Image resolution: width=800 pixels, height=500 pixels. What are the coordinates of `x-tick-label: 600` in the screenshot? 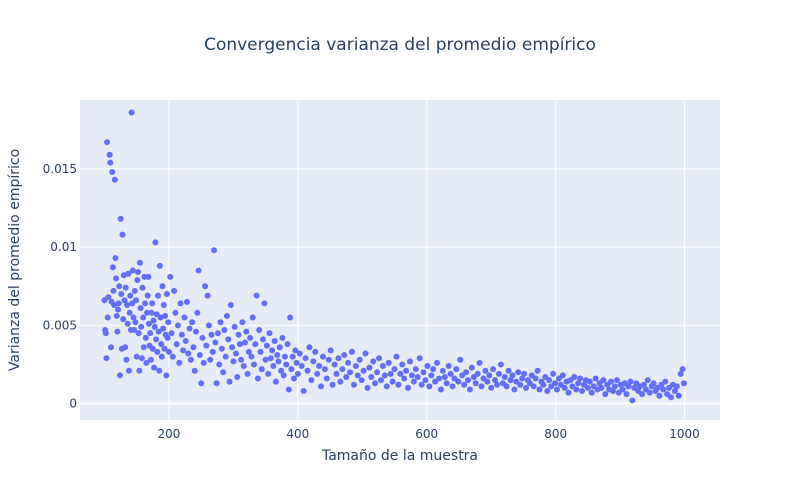 It's located at (426, 434).